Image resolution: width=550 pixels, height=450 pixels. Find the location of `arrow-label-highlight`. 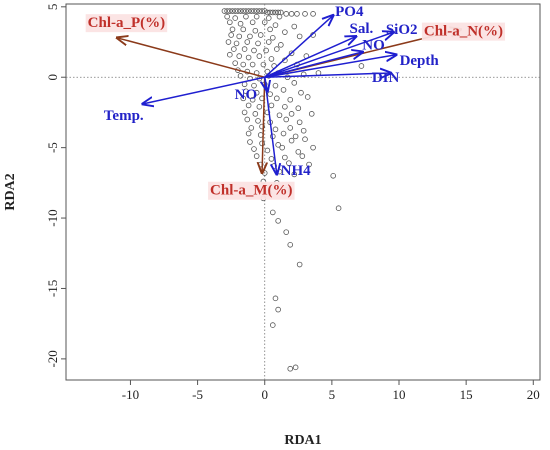

arrow-label-highlight is located at coordinates (126, 23).